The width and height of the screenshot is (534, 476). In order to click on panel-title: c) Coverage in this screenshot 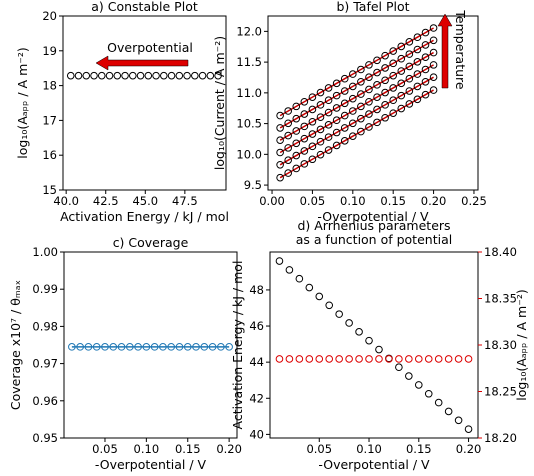, I will do `click(151, 242)`.